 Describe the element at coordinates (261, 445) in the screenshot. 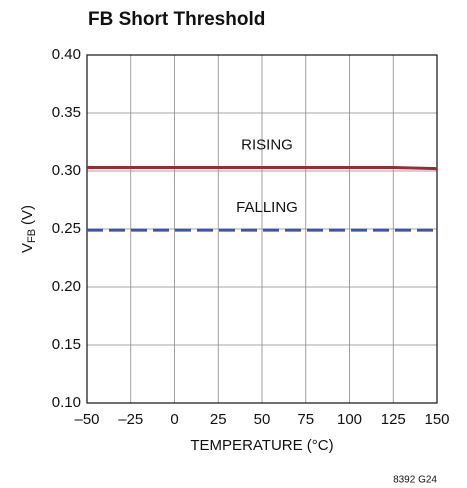

I see `x-axis-label: TEMPERATURE (°C)` at that location.